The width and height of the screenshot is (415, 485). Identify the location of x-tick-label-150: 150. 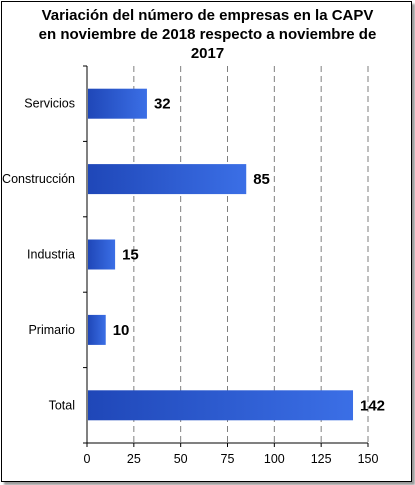
(368, 459).